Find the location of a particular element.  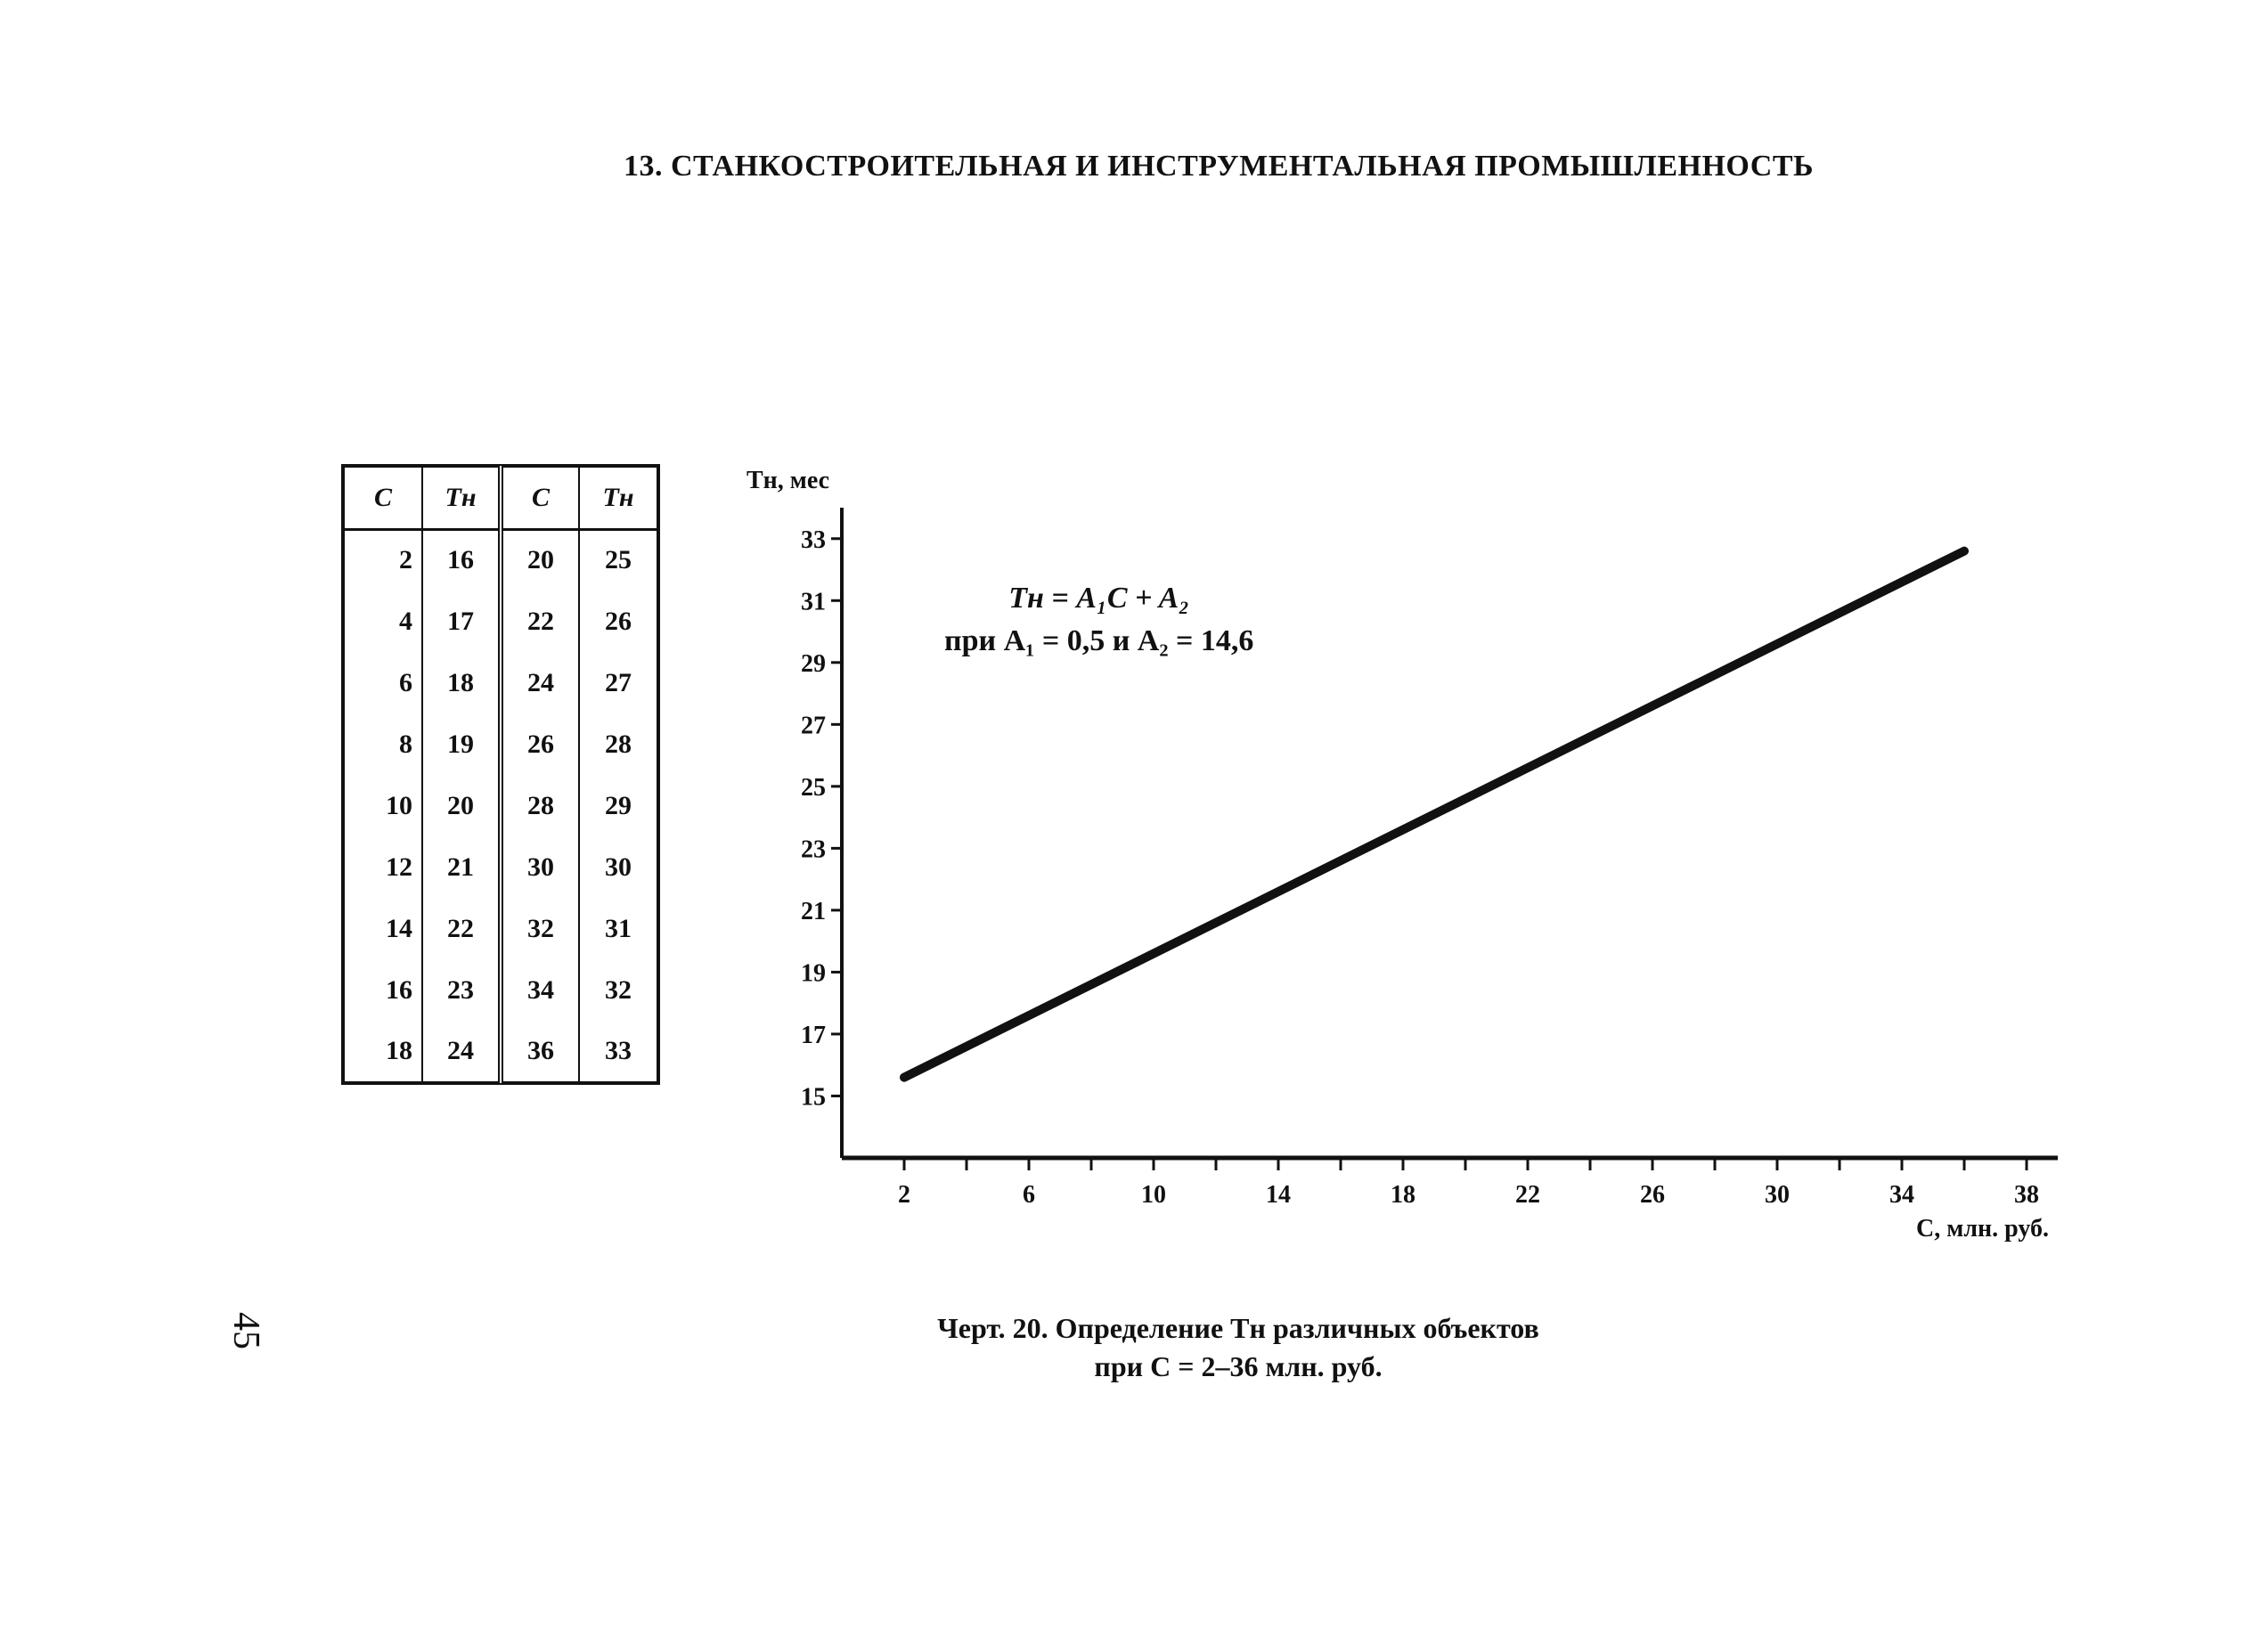

table-row: 8 19 26 28 is located at coordinates (500, 744).